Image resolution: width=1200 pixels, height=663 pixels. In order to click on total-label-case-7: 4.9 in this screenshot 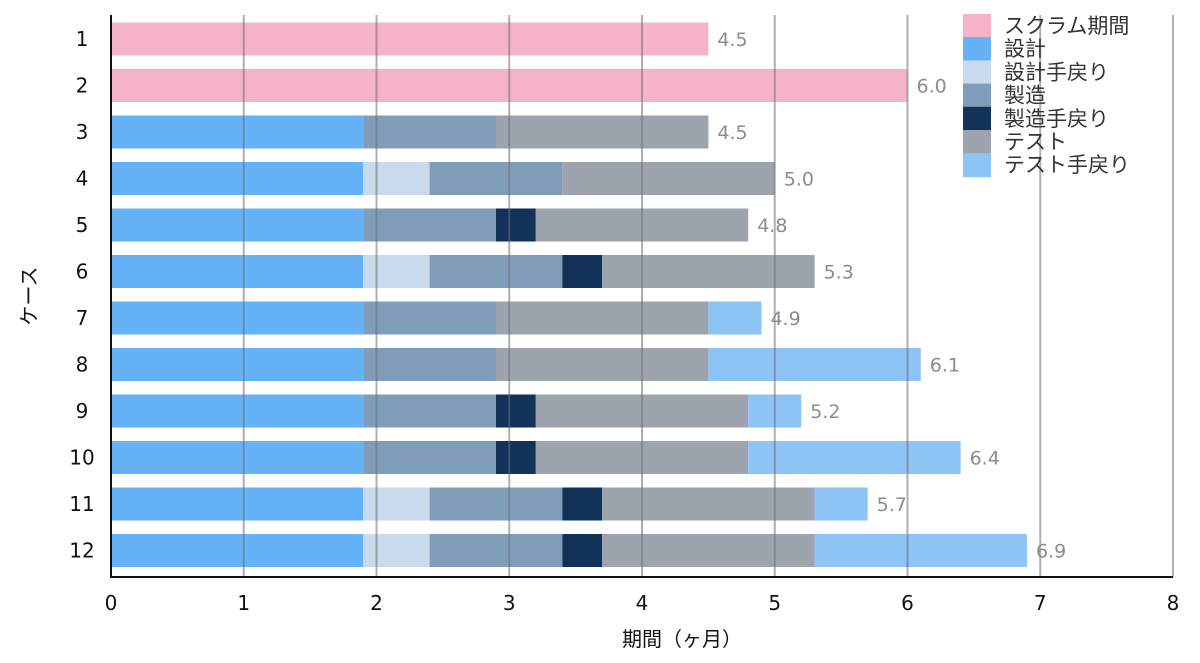, I will do `click(785, 319)`.